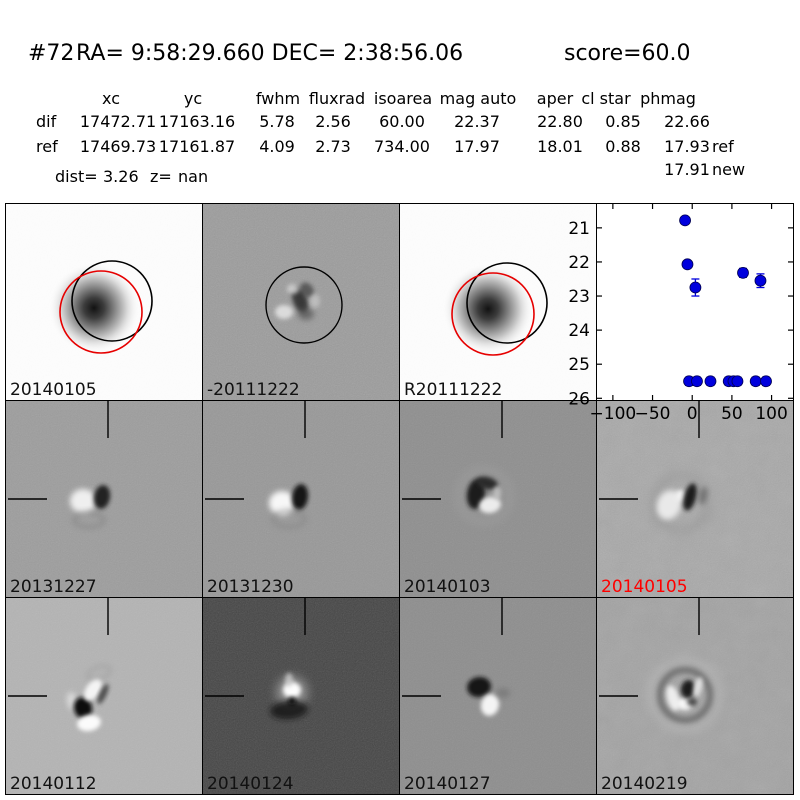 Image resolution: width=800 pixels, height=800 pixels. Describe the element at coordinates (193, 176) in the screenshot. I see `redshift-value: nan` at that location.